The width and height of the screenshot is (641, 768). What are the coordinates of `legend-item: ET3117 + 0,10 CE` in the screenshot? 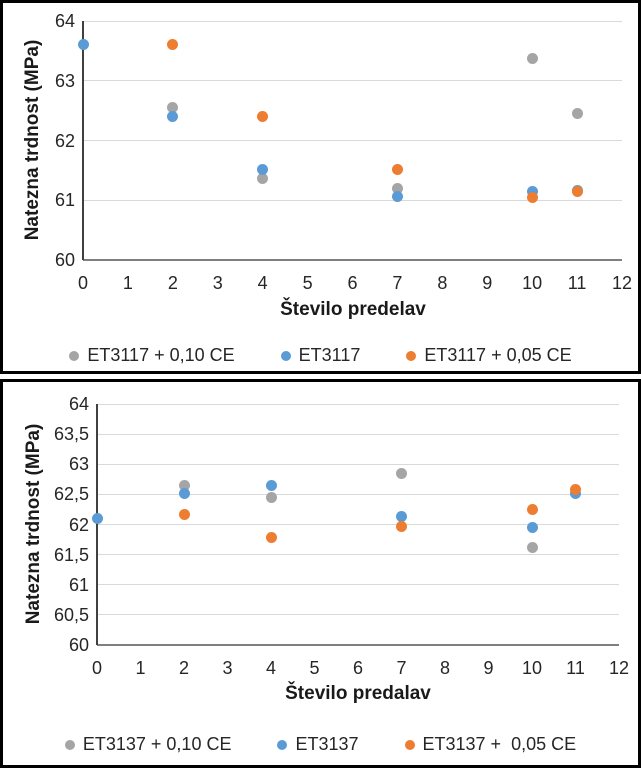 It's located at (152, 355).